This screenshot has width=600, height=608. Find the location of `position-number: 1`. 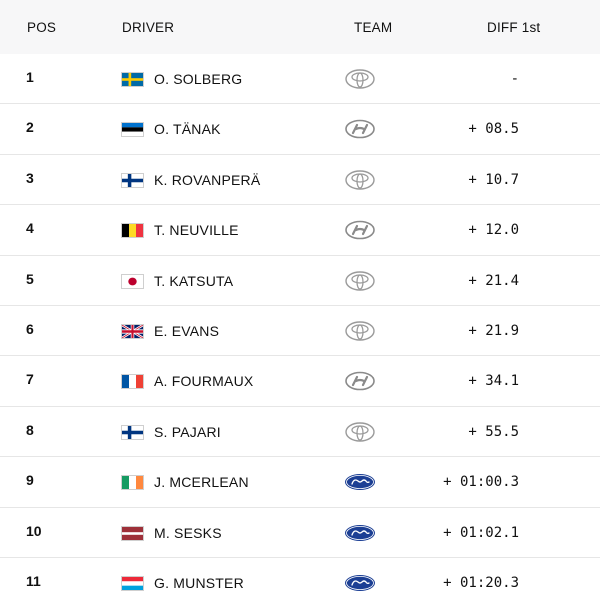

position-number: 1 is located at coordinates (30, 77).